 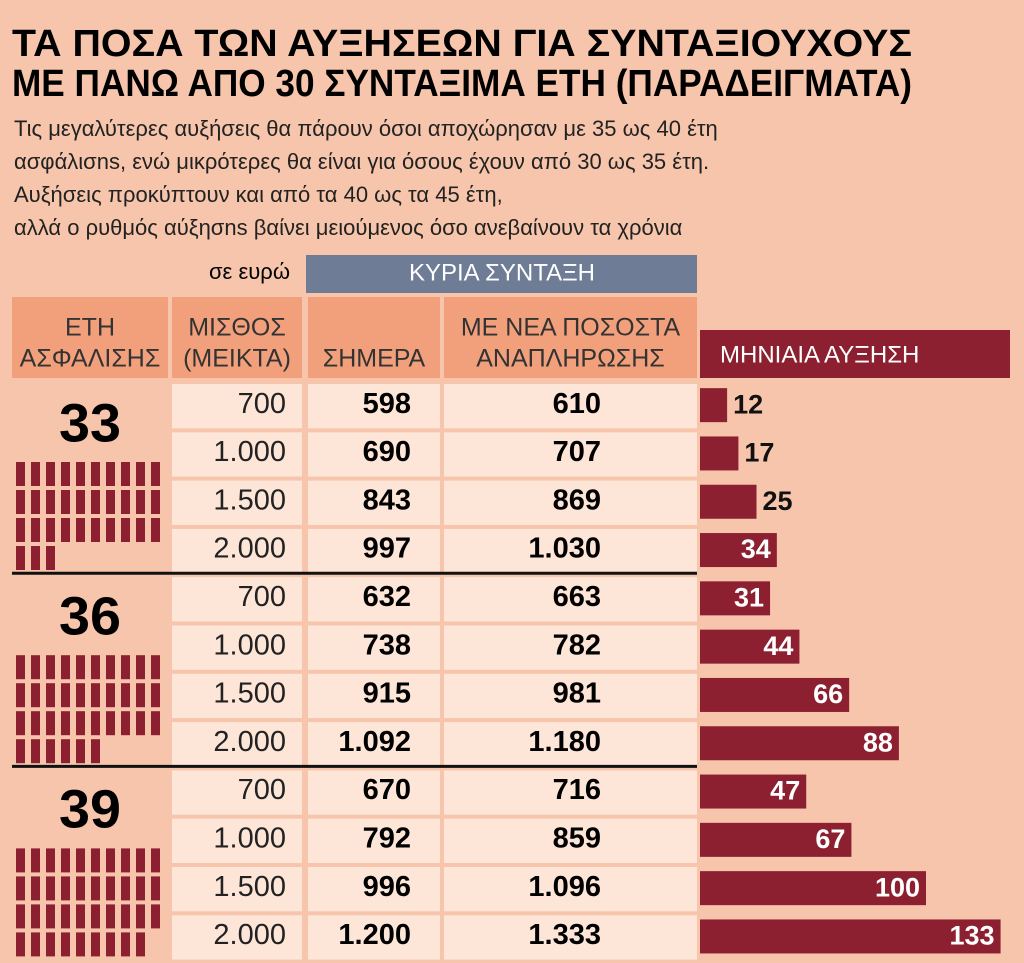 I want to click on bar-label: 17, so click(x=759, y=453).